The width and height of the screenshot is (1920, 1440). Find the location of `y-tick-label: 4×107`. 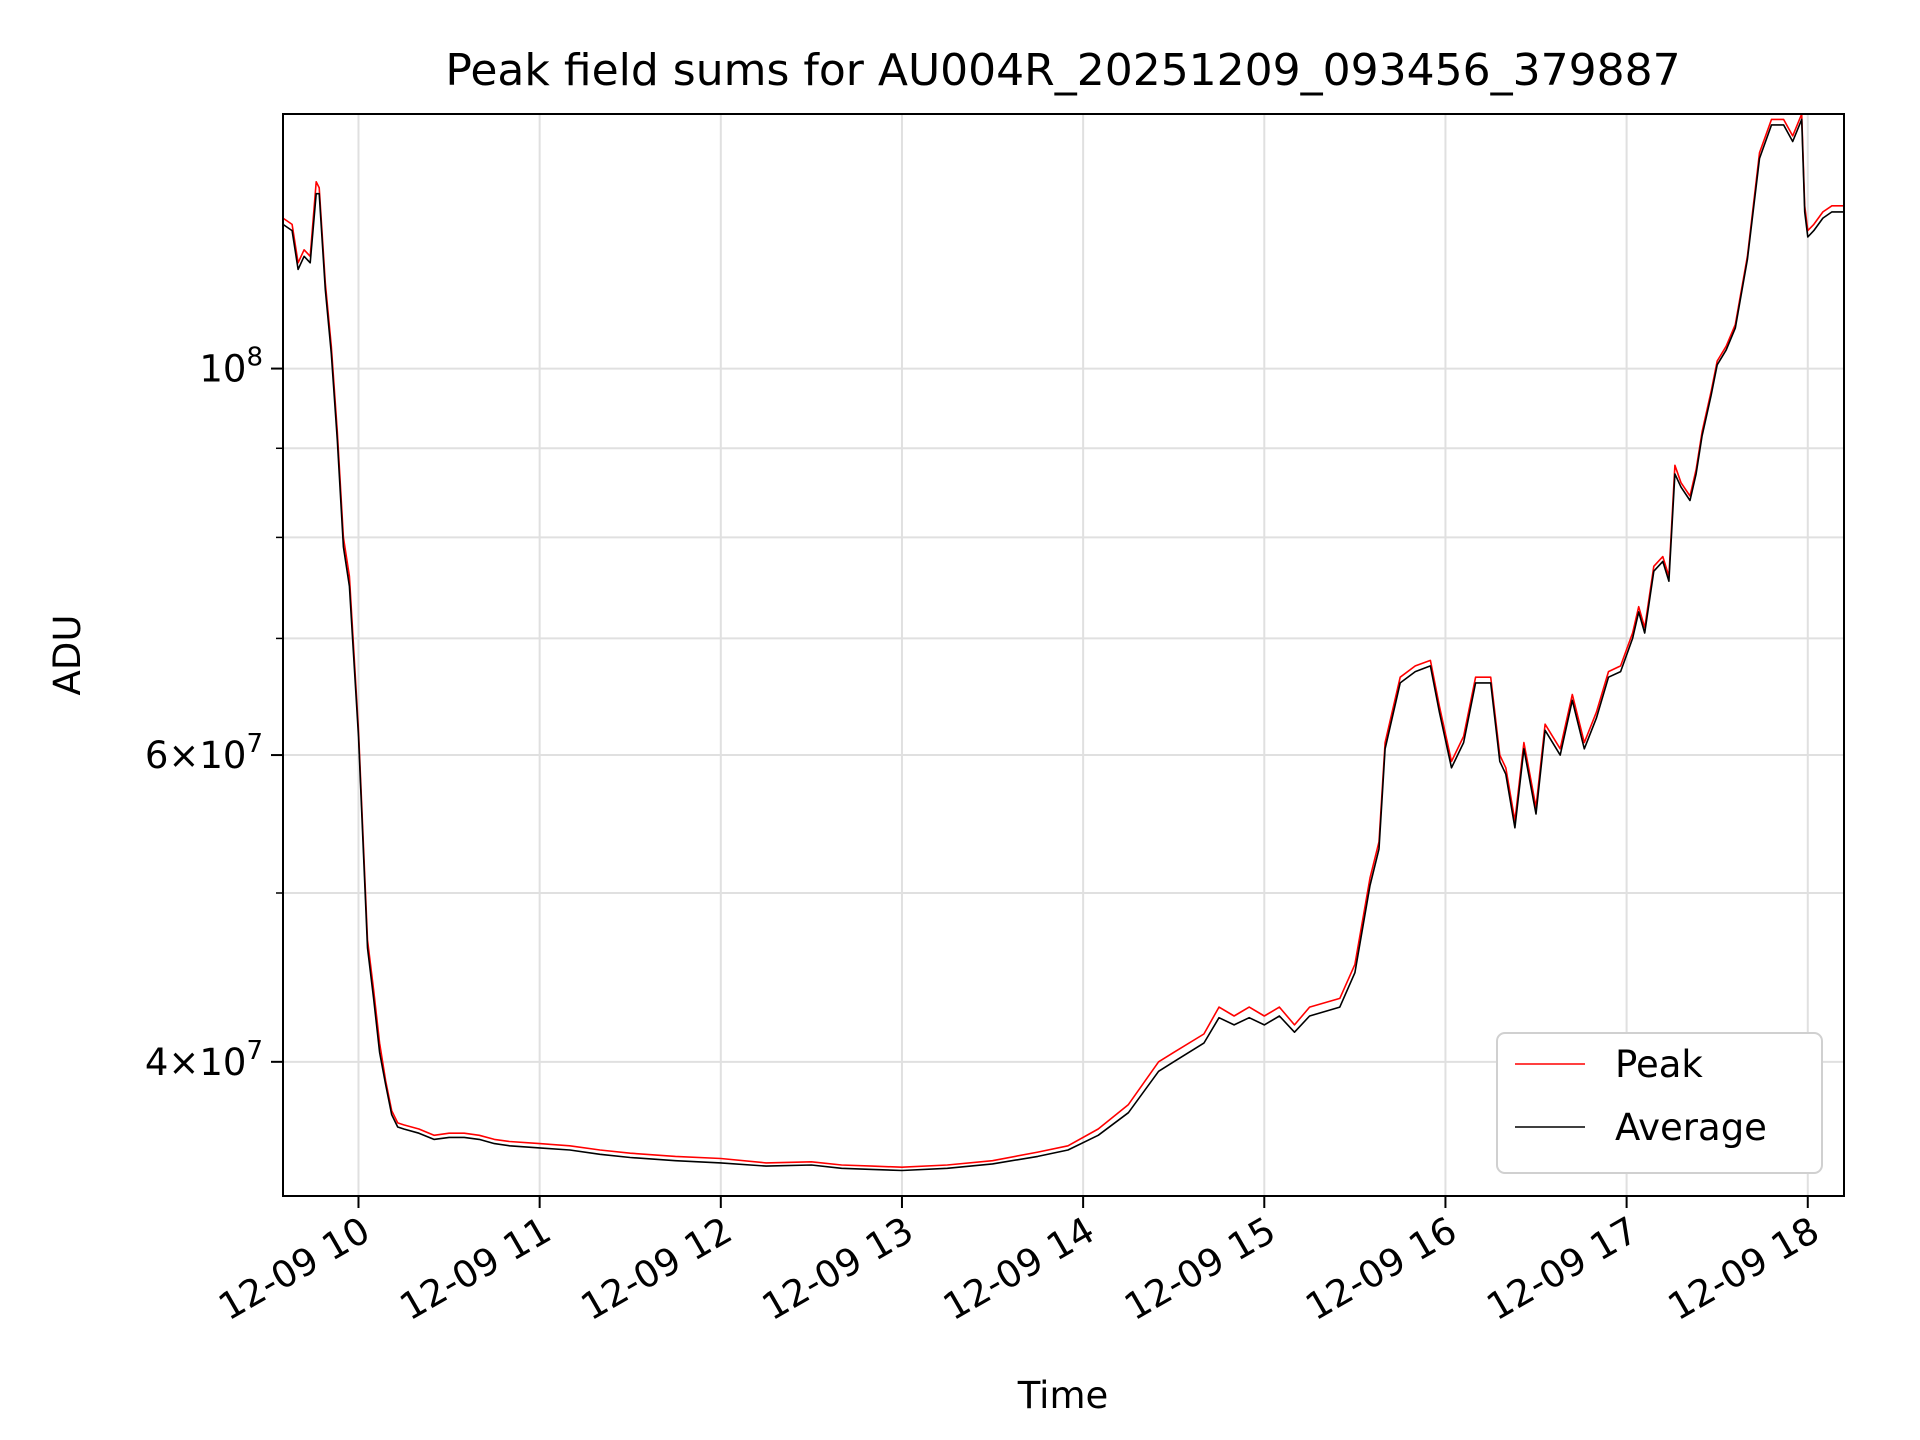

y-tick-label: 4×107 is located at coordinates (204, 1060).